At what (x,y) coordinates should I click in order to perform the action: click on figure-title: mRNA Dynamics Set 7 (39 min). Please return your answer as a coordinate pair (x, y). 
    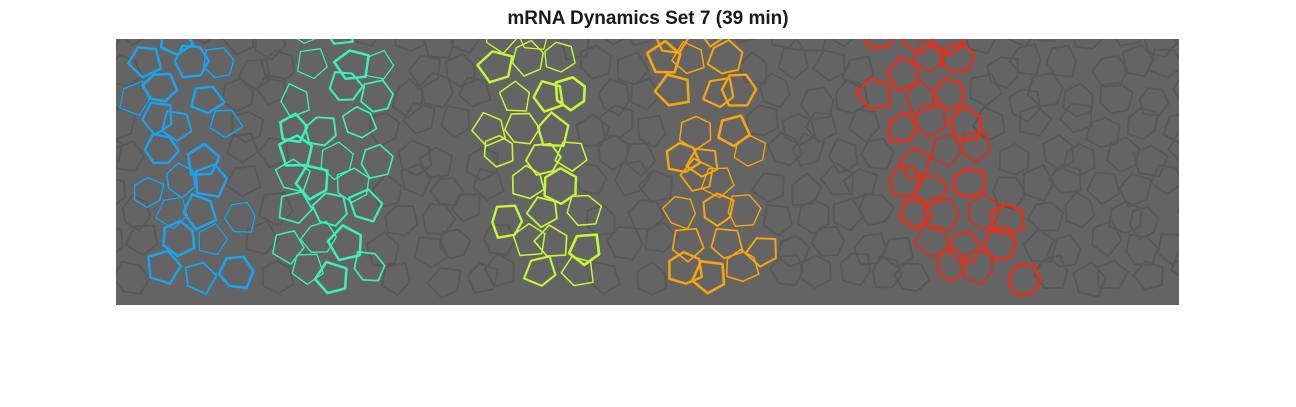
    Looking at the image, I should click on (648, 18).